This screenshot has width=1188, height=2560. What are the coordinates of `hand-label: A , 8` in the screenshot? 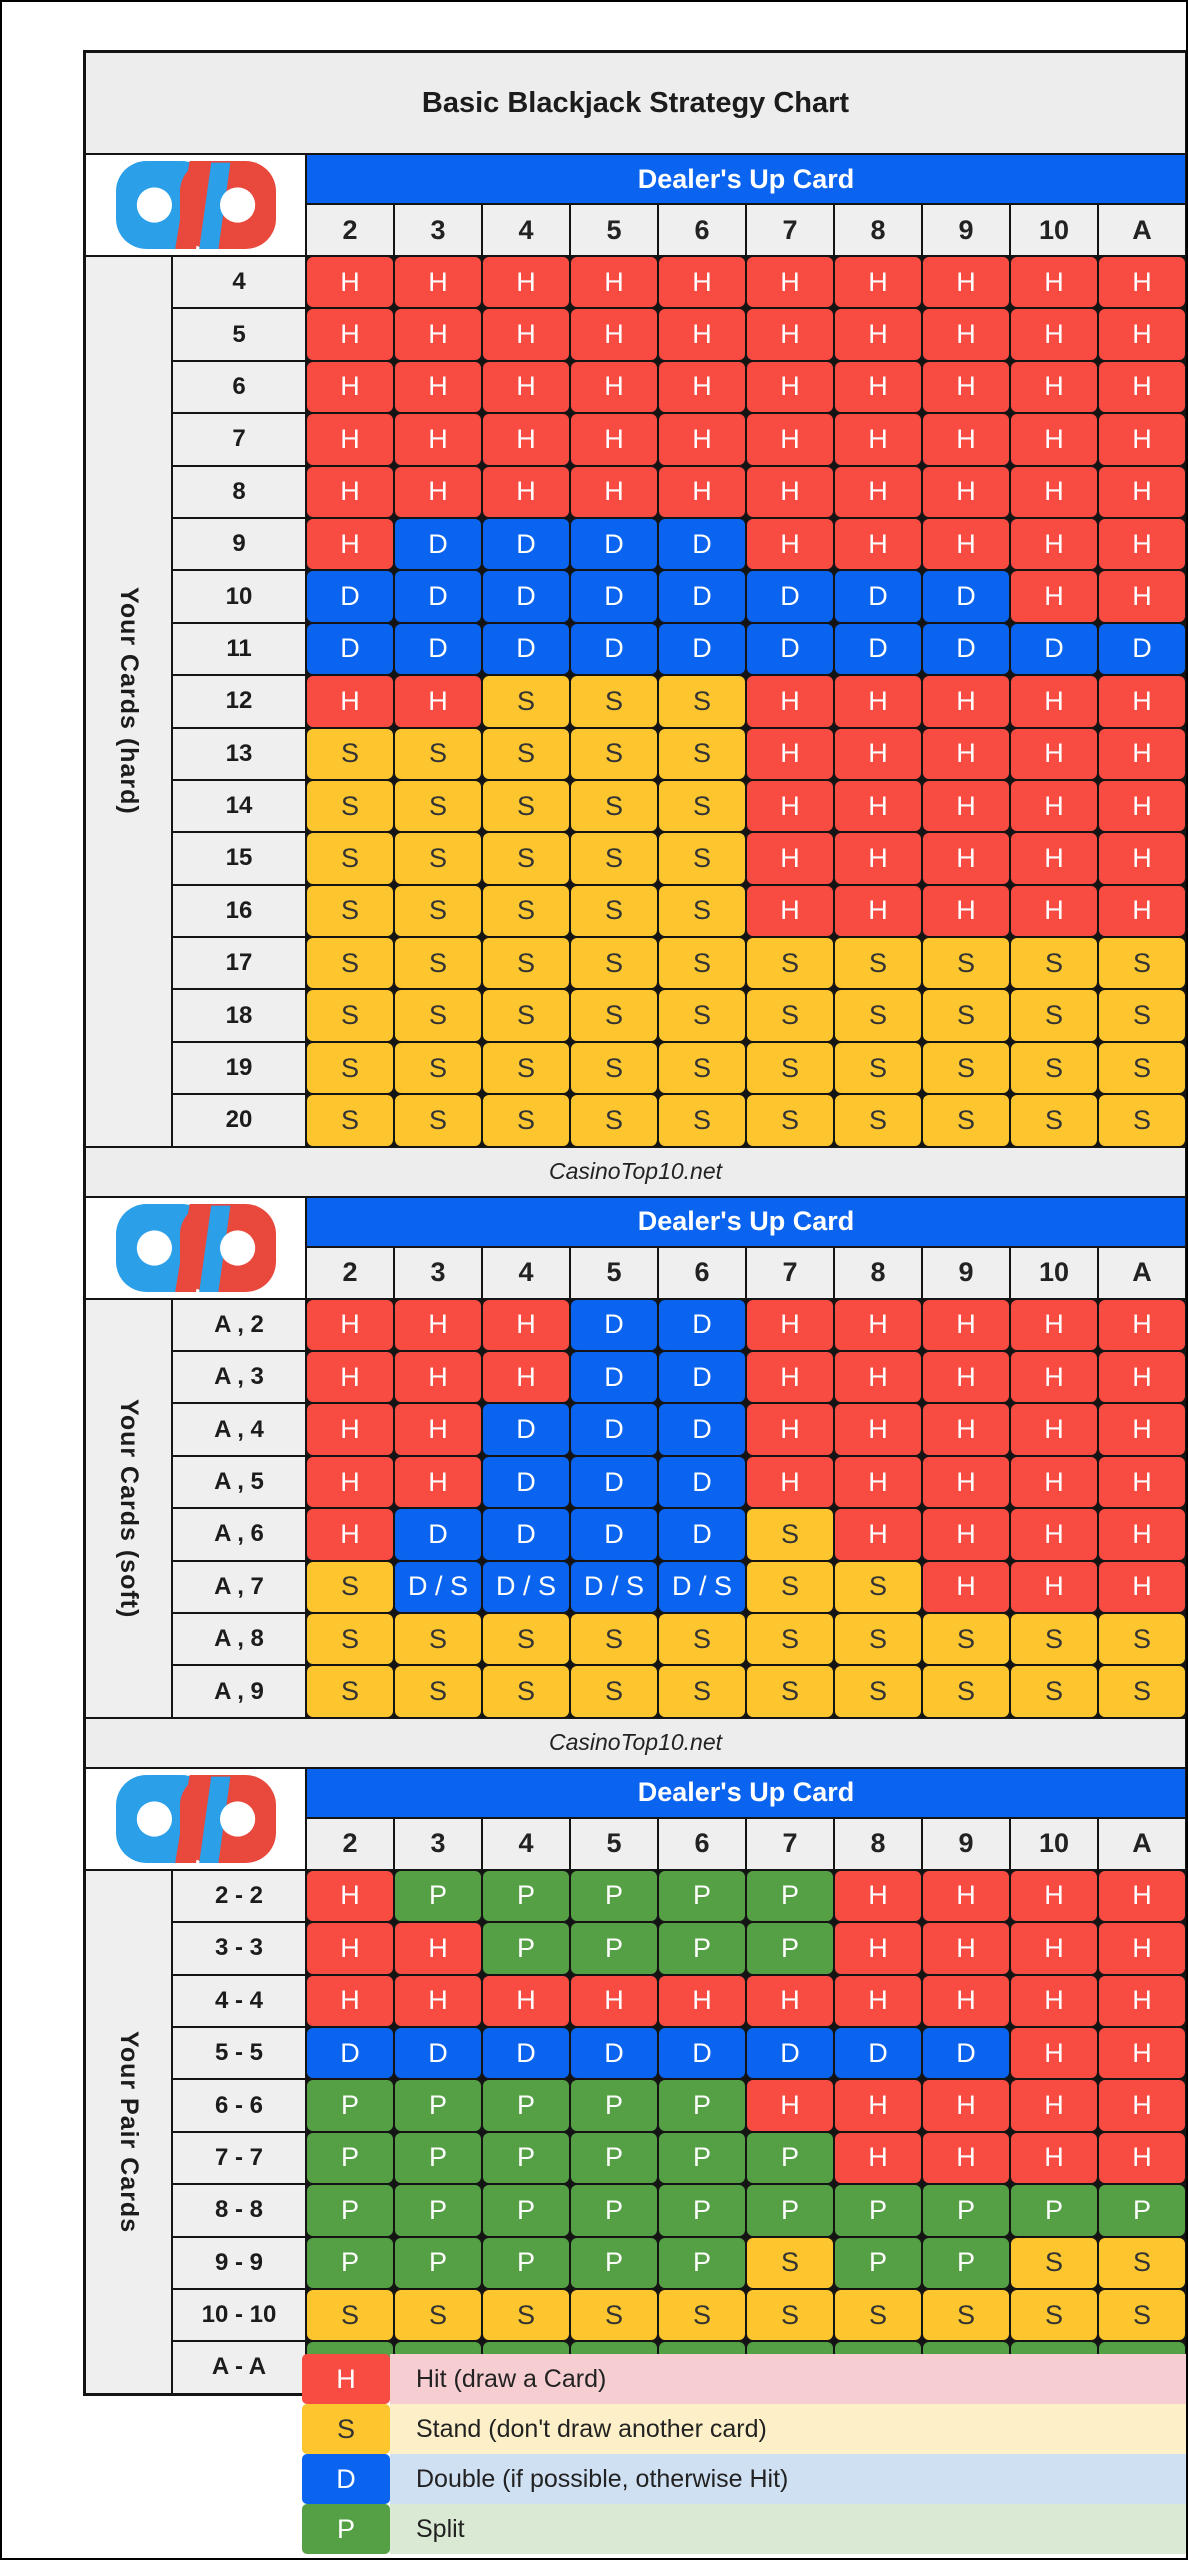 It's located at (239, 1639).